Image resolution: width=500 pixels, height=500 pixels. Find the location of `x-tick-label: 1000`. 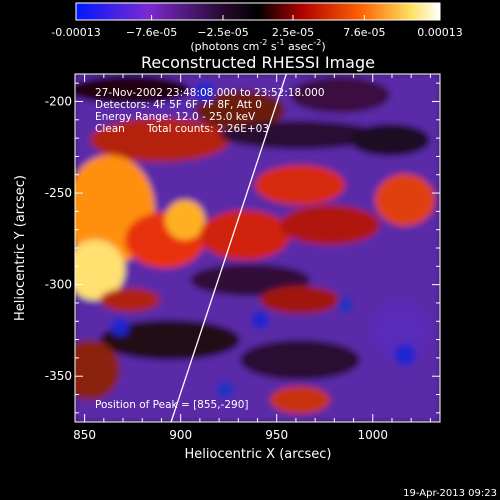

x-tick-label: 1000 is located at coordinates (372, 435).